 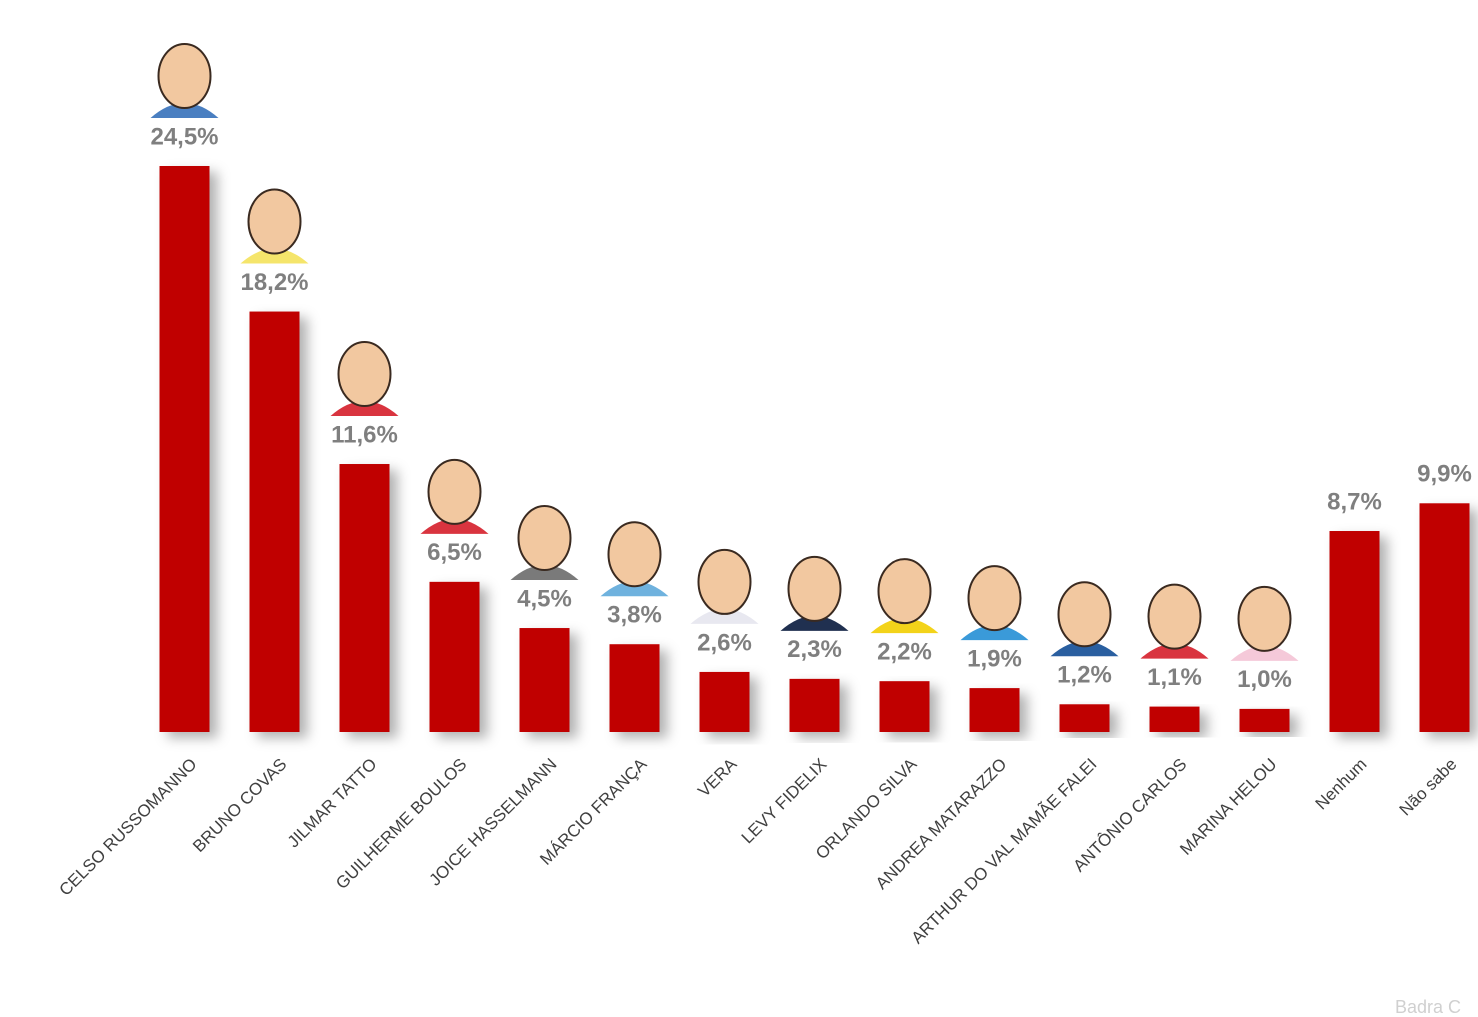 What do you see at coordinates (1341, 784) in the screenshot?
I see `category-label: Nenhum` at bounding box center [1341, 784].